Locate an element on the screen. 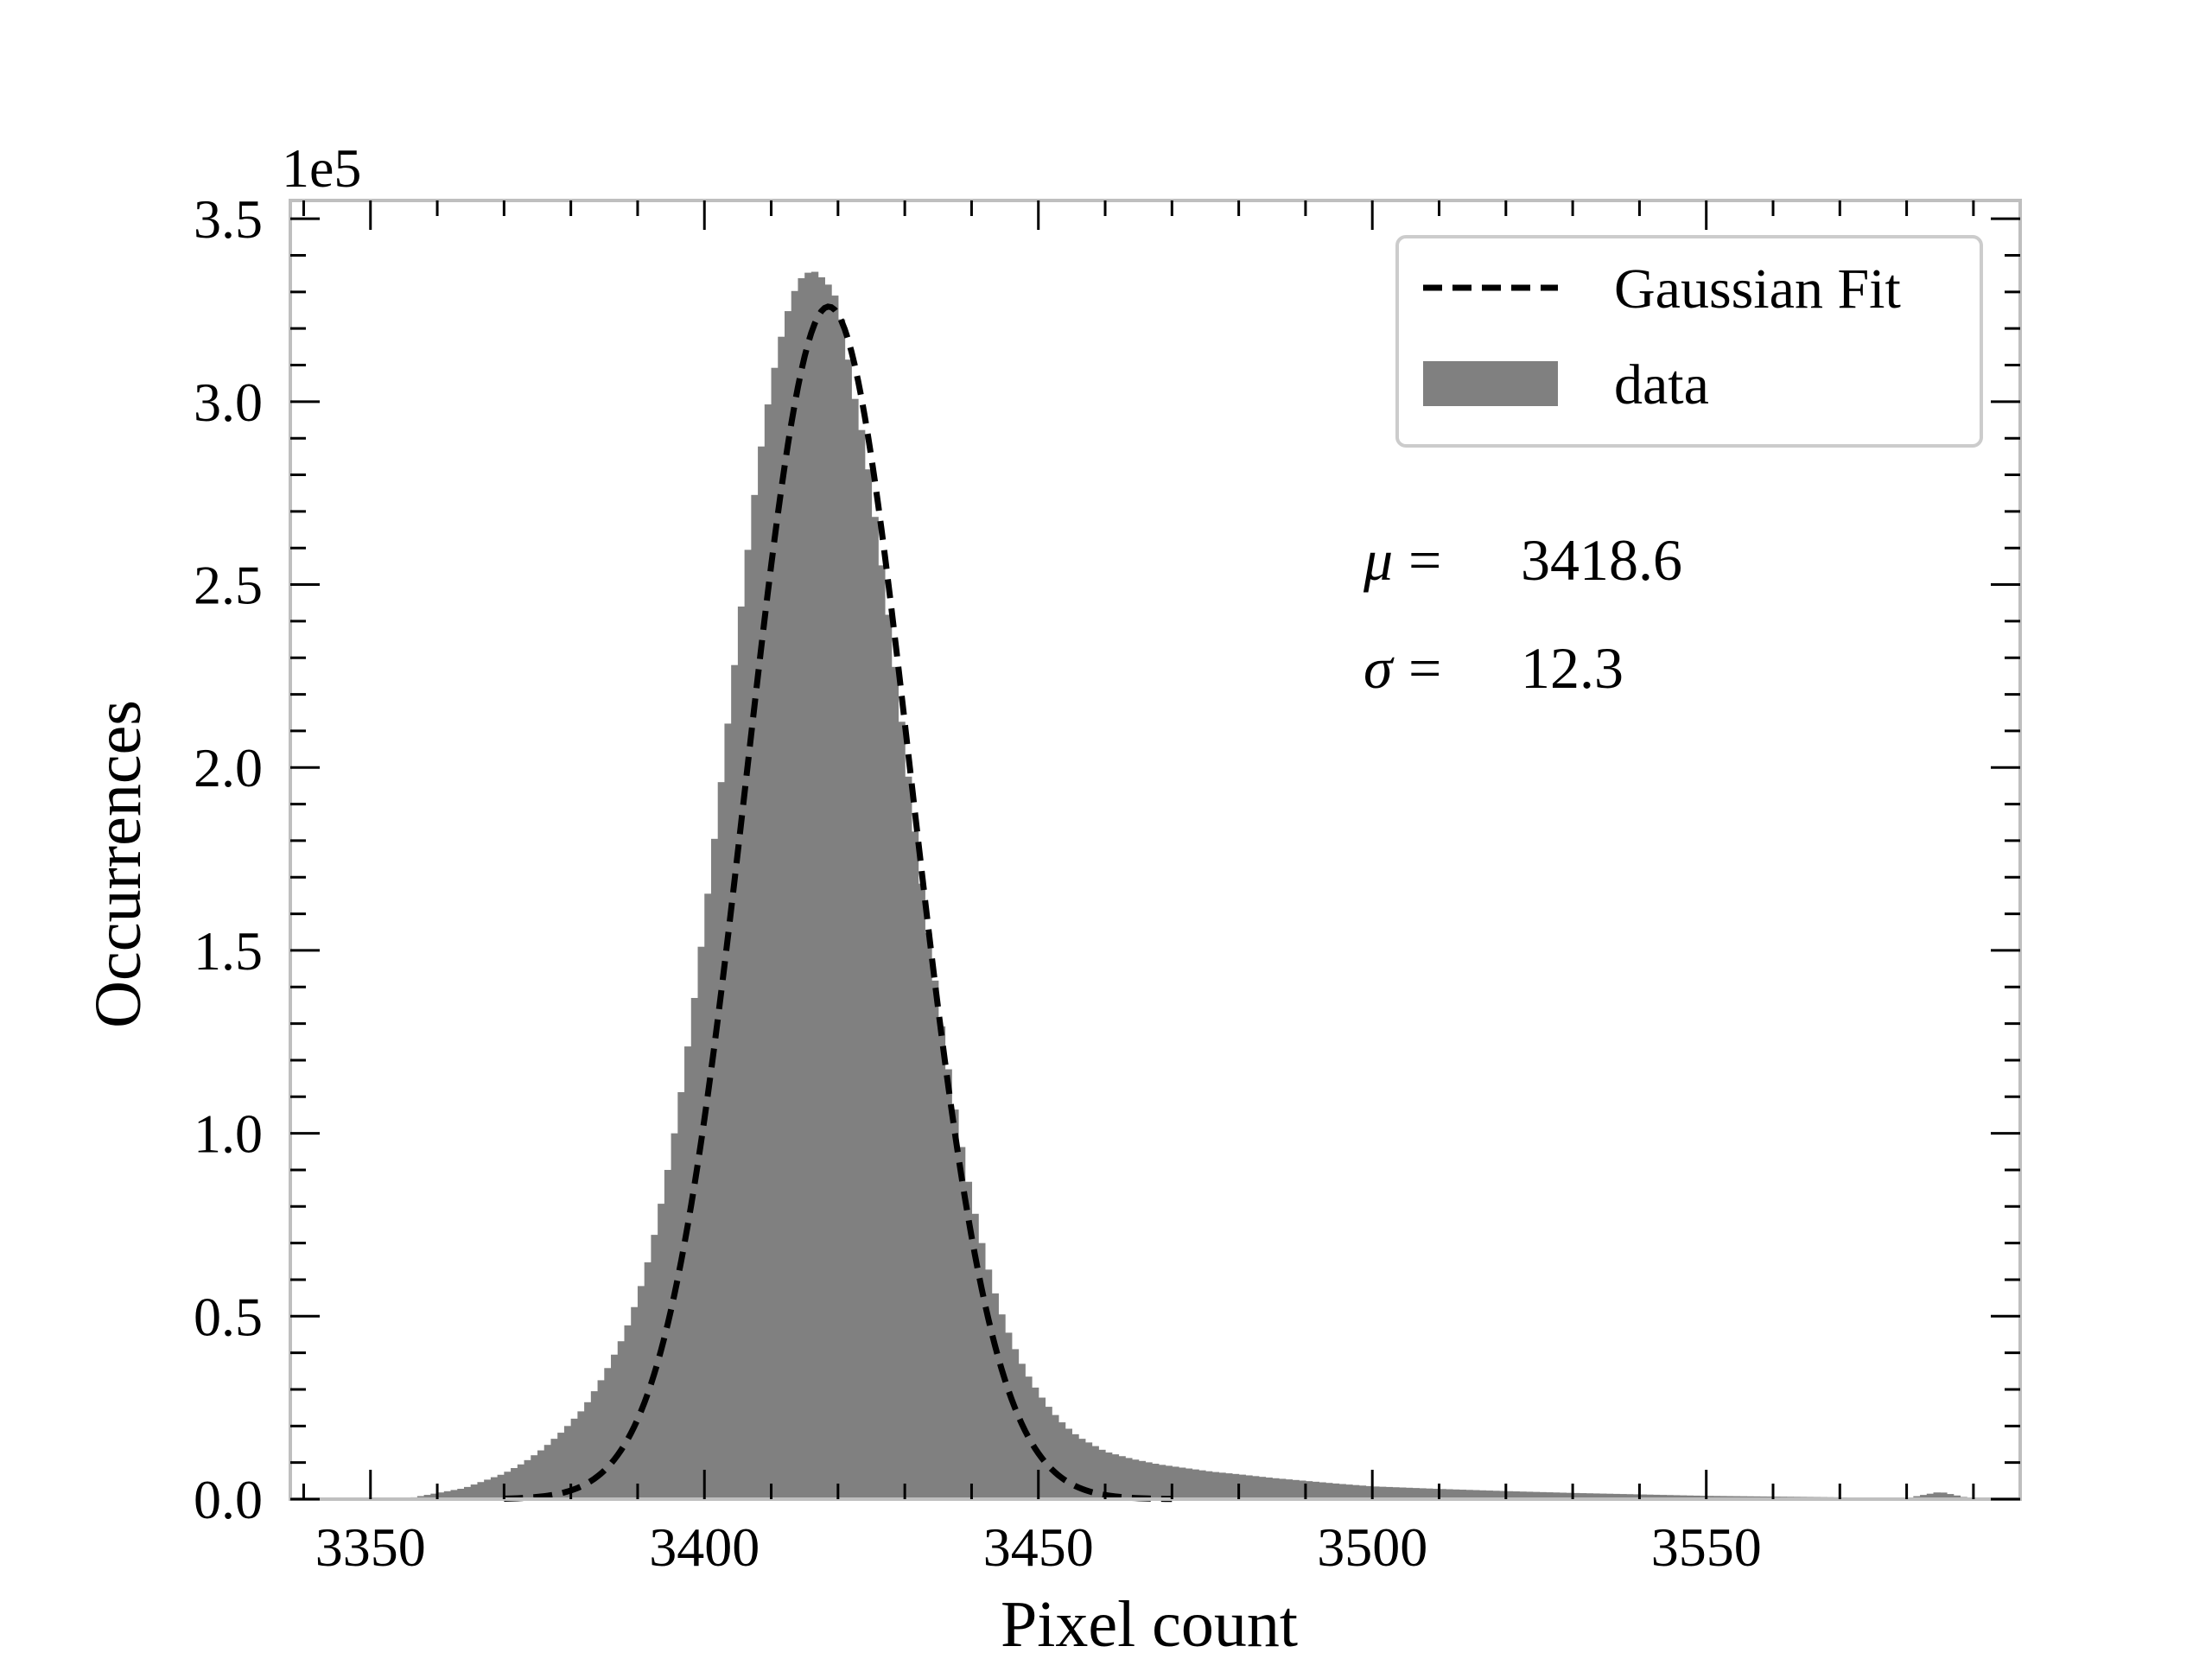 This screenshot has width=2212, height=1659. y-tick-label: 3.5 is located at coordinates (229, 219).